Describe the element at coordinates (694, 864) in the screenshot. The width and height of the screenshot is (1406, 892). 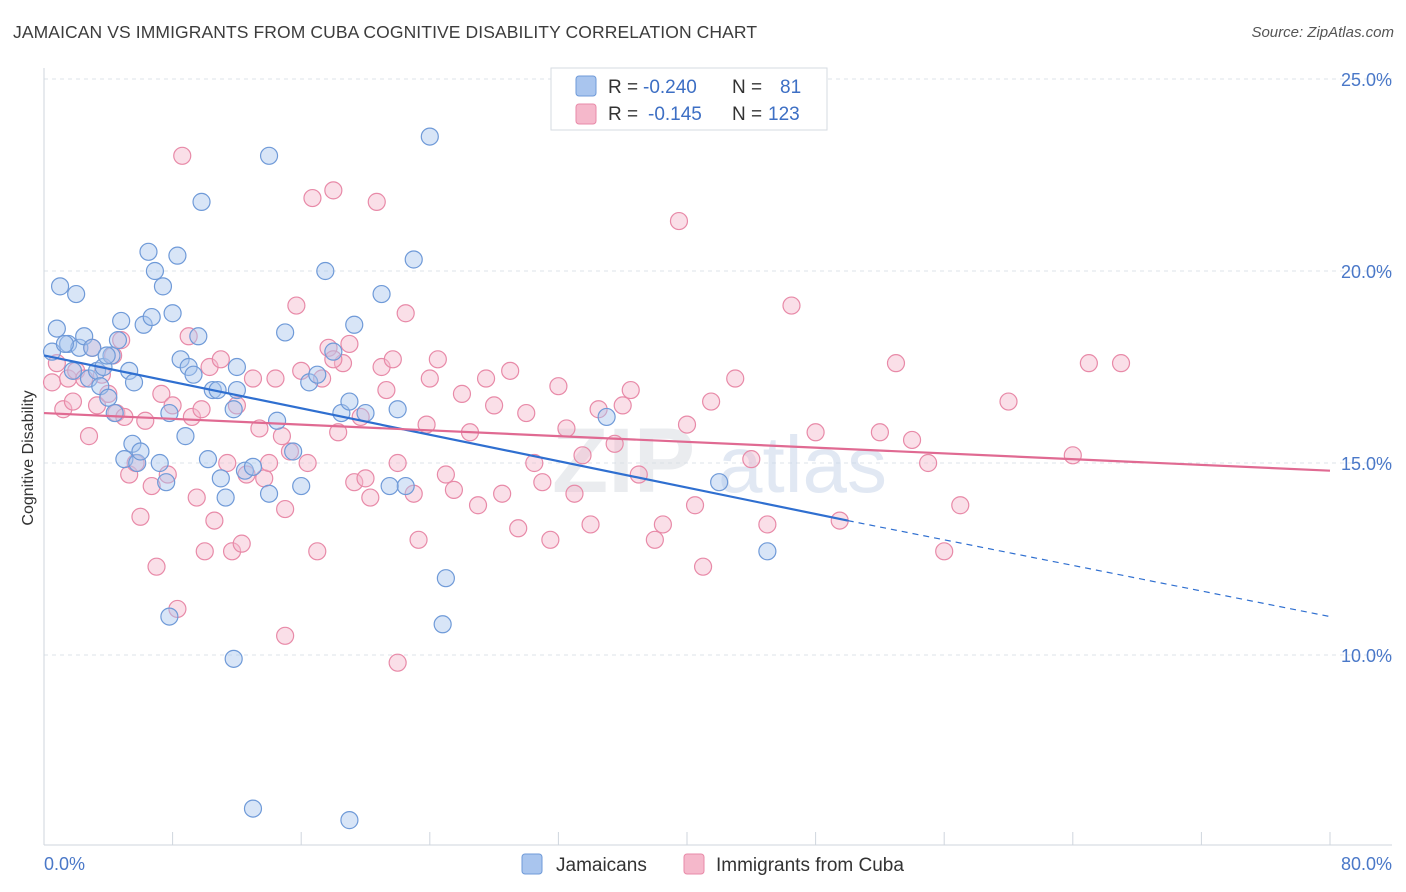
I see `bottom-legend-swatch-cuba` at that location.